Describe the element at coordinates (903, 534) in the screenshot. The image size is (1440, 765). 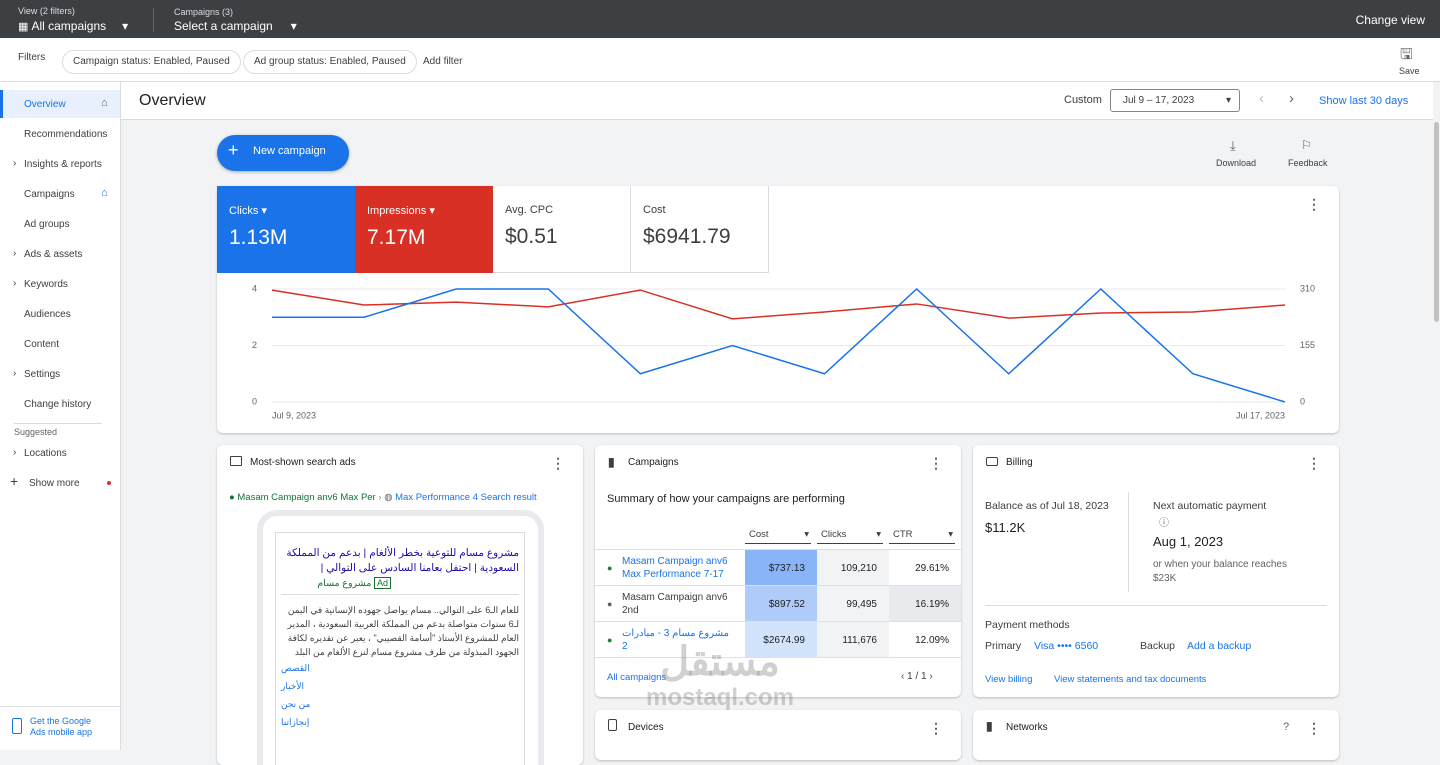
I see `column-name: CTR` at that location.